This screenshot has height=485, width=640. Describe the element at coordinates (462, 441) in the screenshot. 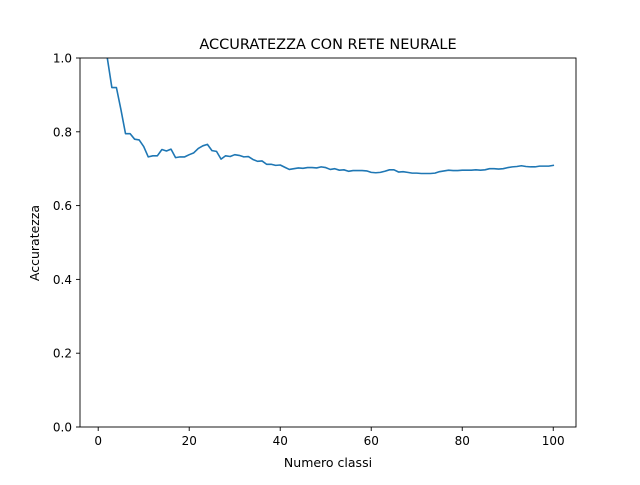

I see `x-tick-label: 80` at that location.